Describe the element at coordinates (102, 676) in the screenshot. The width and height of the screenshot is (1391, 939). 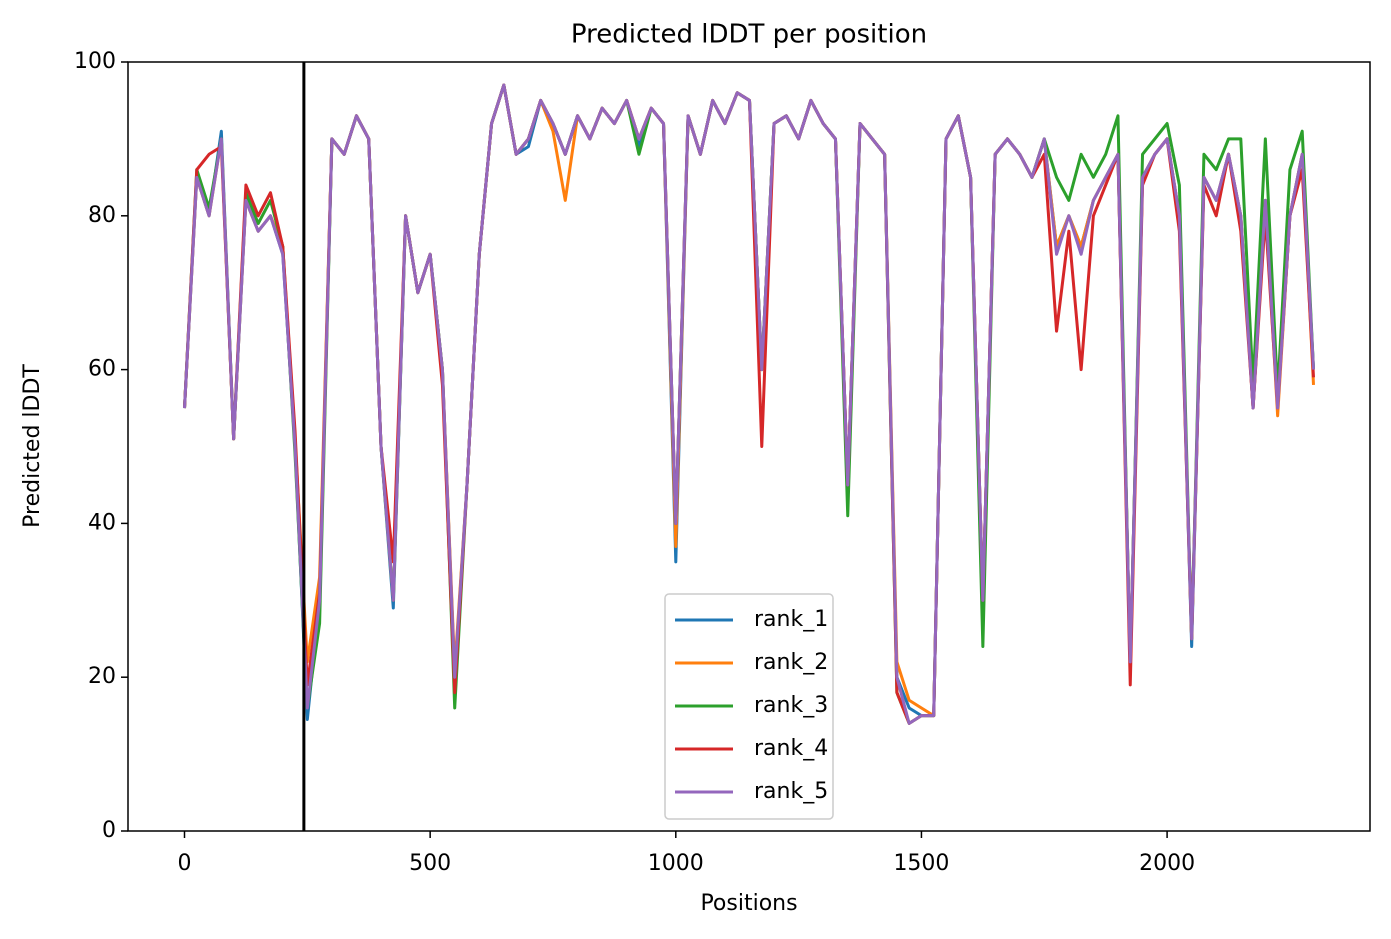
I see `y-tick-label: 20` at that location.